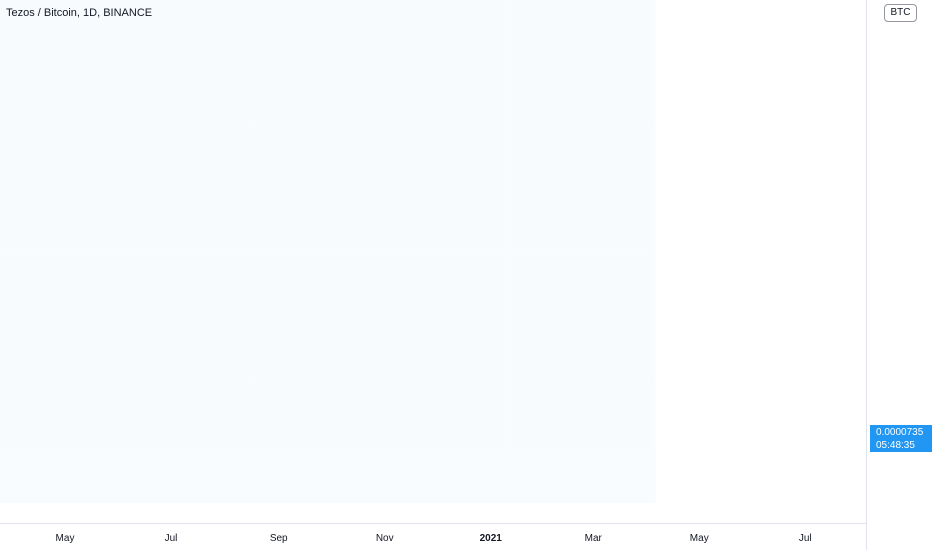 This screenshot has width=932, height=555. Describe the element at coordinates (385, 538) in the screenshot. I see `x-tick-label: Nov` at that location.